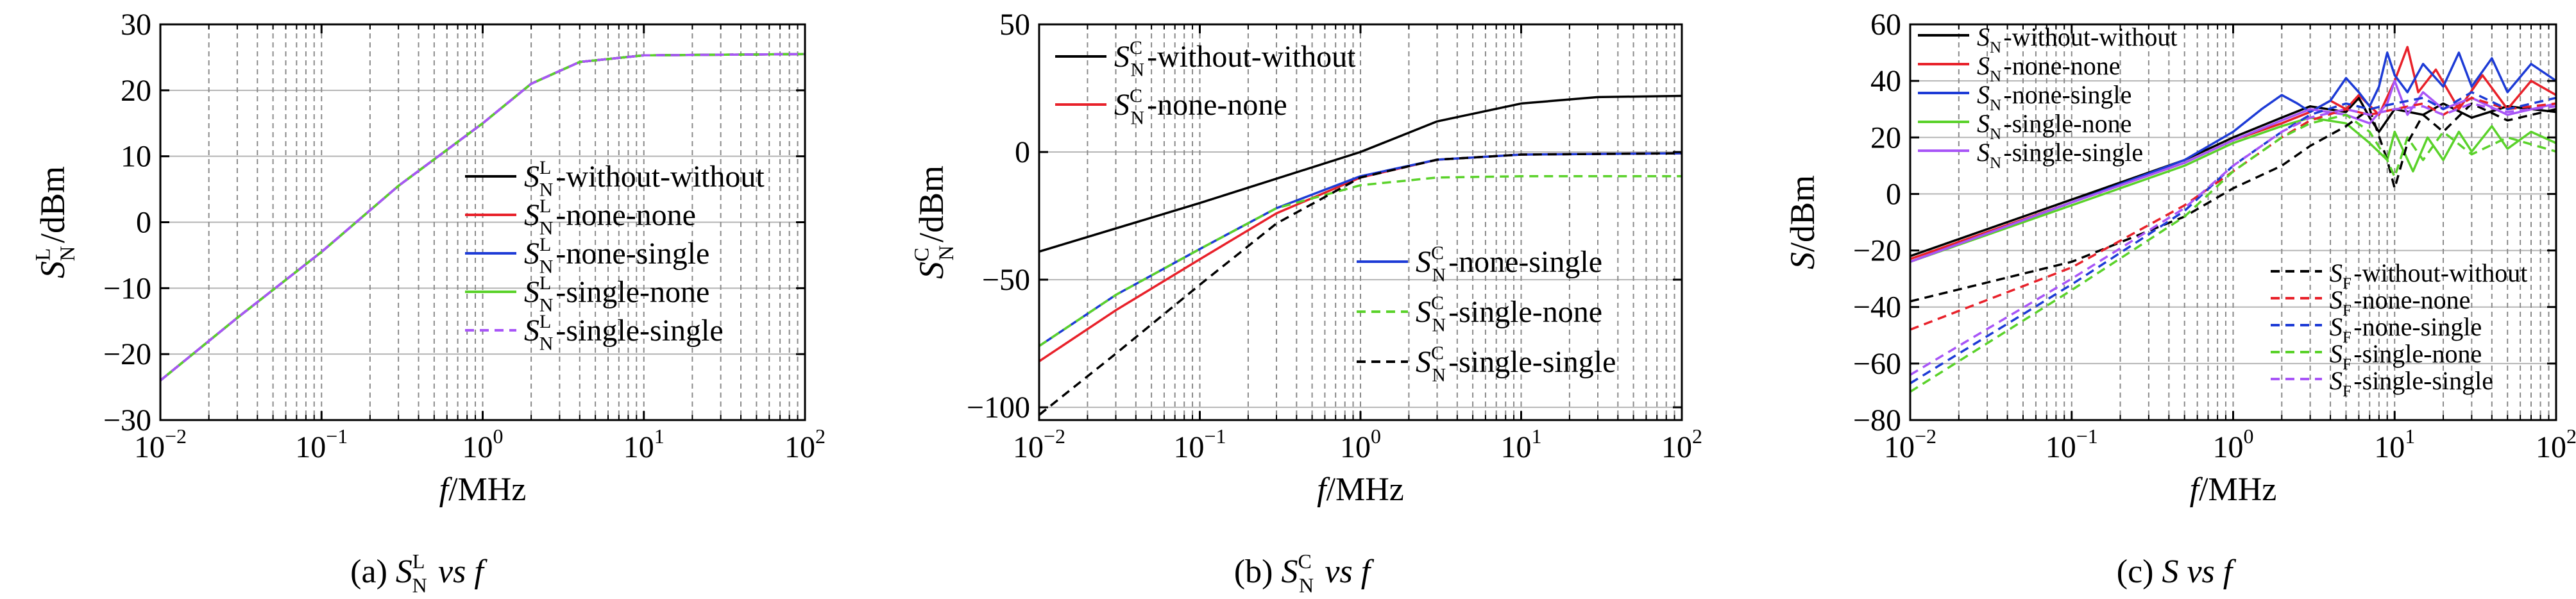  What do you see at coordinates (616, 294) in the screenshot?
I see `legend-label: SL N -single-none` at bounding box center [616, 294].